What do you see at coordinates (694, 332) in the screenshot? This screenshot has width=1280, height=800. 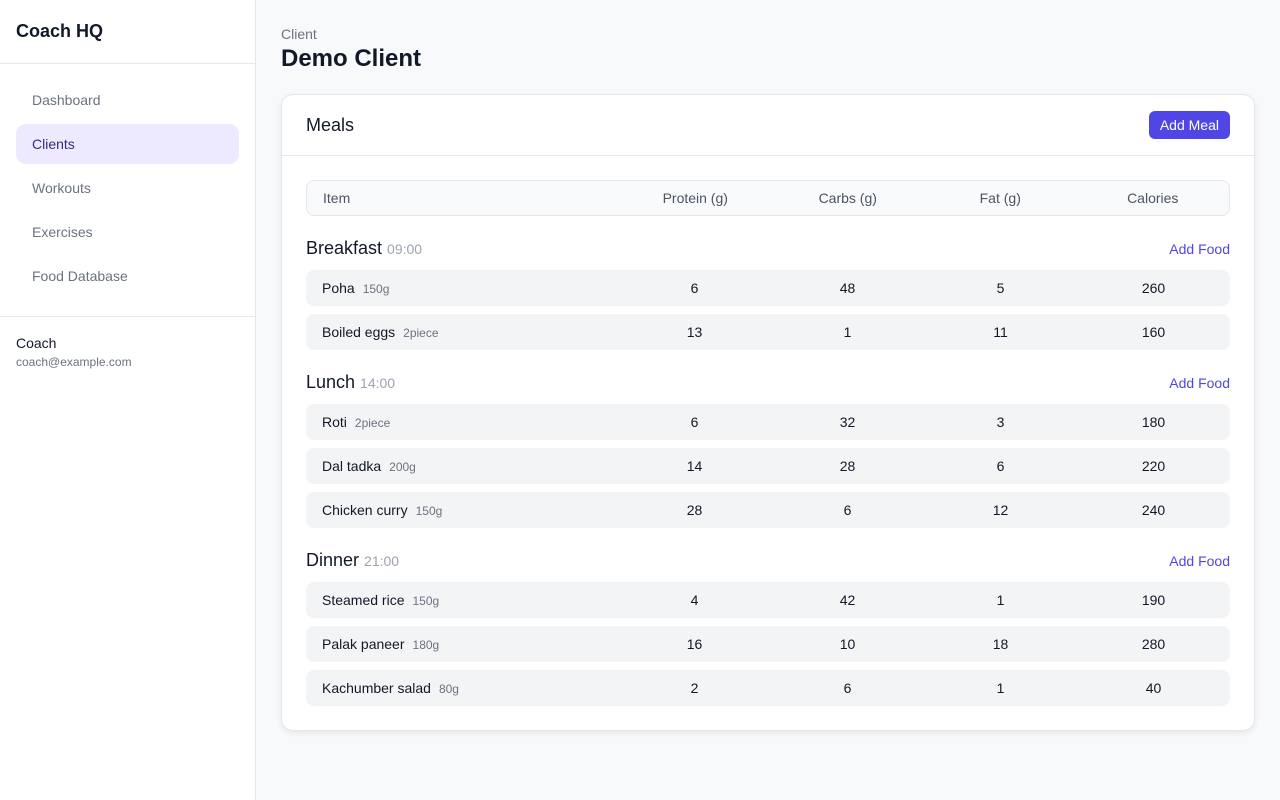 I see `food-protein: 13` at bounding box center [694, 332].